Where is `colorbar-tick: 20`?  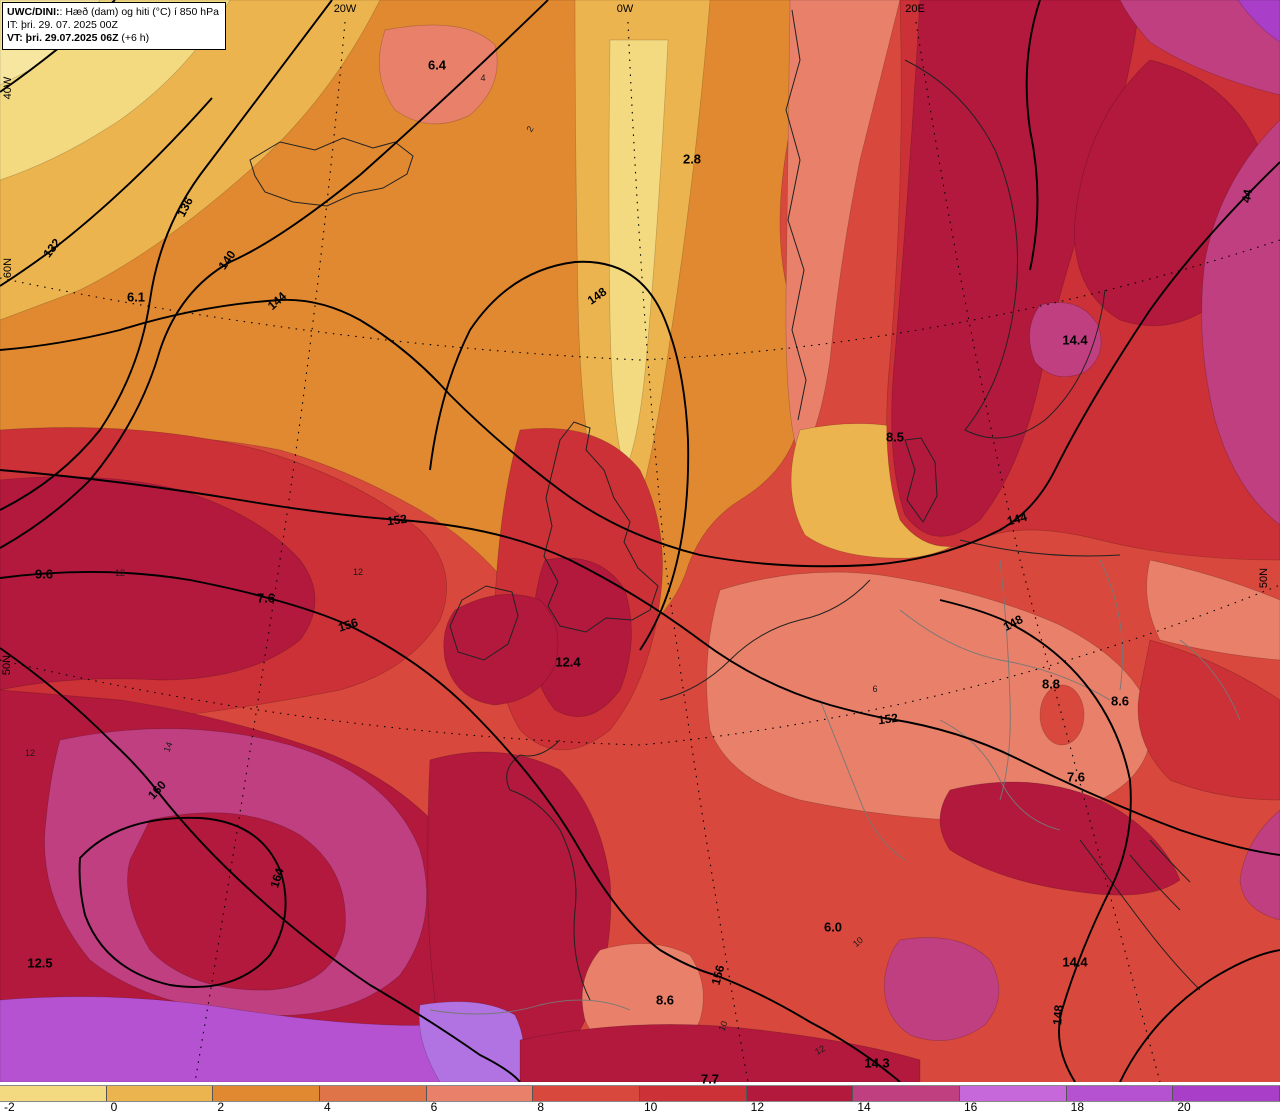
colorbar-tick: 20 is located at coordinates (1184, 1107).